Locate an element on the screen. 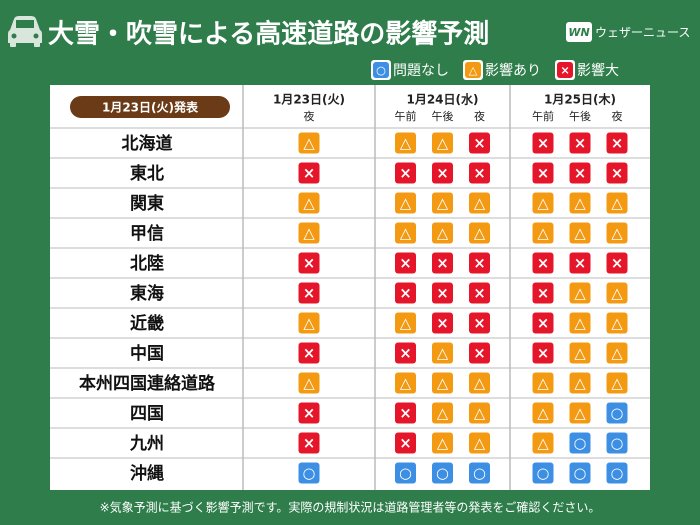  period-label: 夜 is located at coordinates (617, 116).